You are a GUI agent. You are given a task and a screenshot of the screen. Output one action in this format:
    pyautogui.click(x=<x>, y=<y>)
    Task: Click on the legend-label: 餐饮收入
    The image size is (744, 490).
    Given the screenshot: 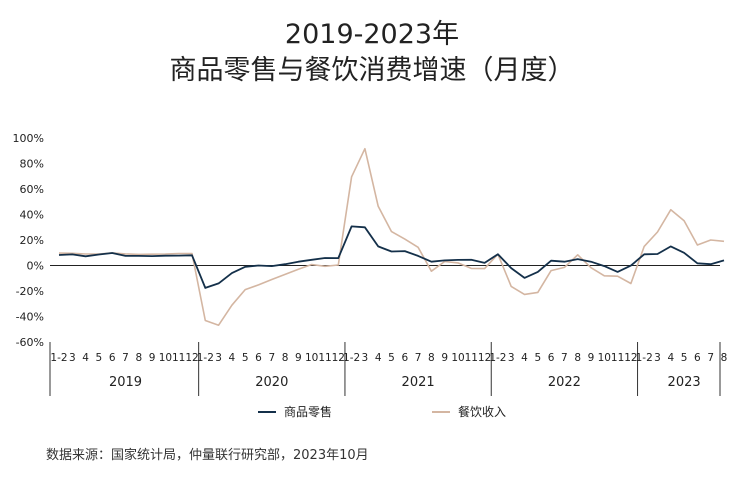 What is the action you would take?
    pyautogui.click(x=482, y=411)
    